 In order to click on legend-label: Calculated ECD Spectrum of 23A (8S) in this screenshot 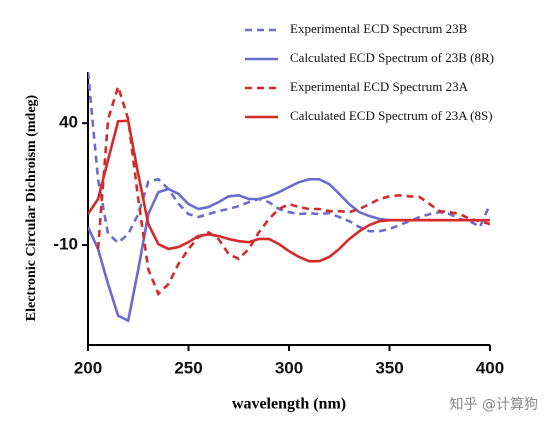, I will do `click(391, 115)`.